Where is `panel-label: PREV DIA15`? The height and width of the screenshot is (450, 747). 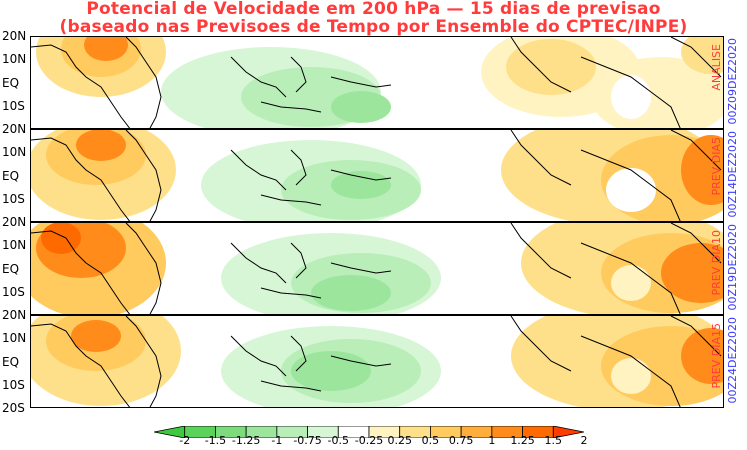
panel-label: PREV DIA15 is located at coordinates (716, 356).